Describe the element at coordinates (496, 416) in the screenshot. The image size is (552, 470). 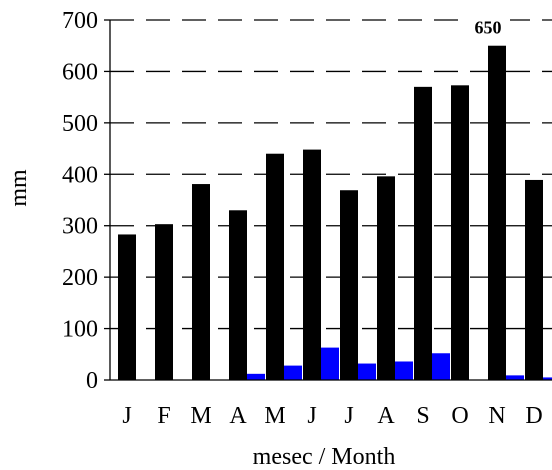
I see `x-tick-label: N` at that location.